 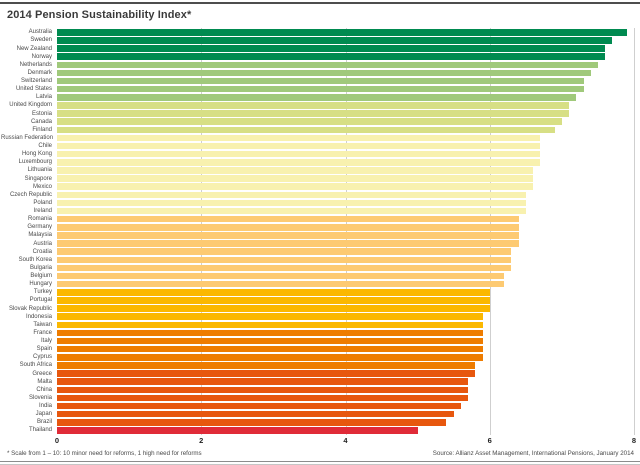 I want to click on bar-row: South Africa, so click(x=317, y=365).